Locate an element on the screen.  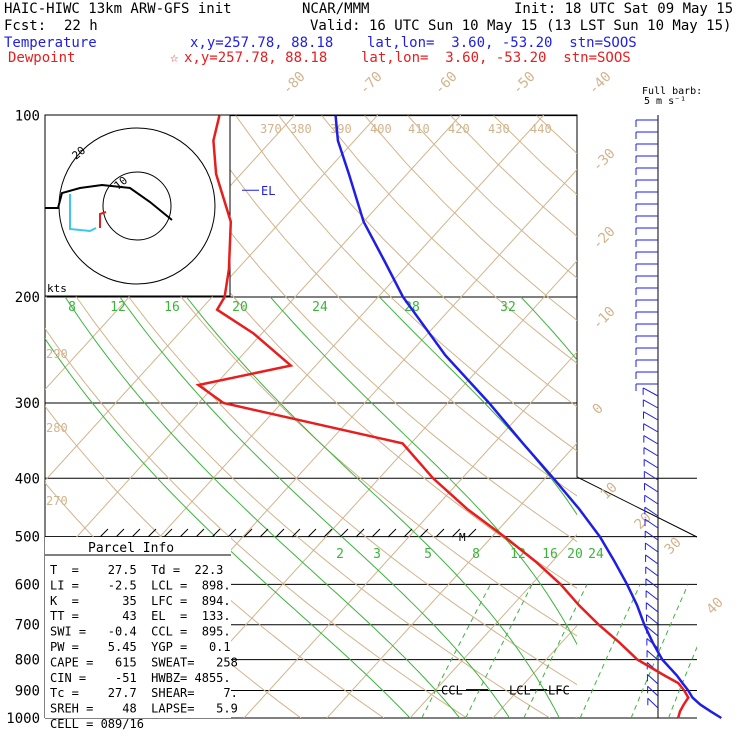
pressure-tick-label: 100 is located at coordinates (27, 117).